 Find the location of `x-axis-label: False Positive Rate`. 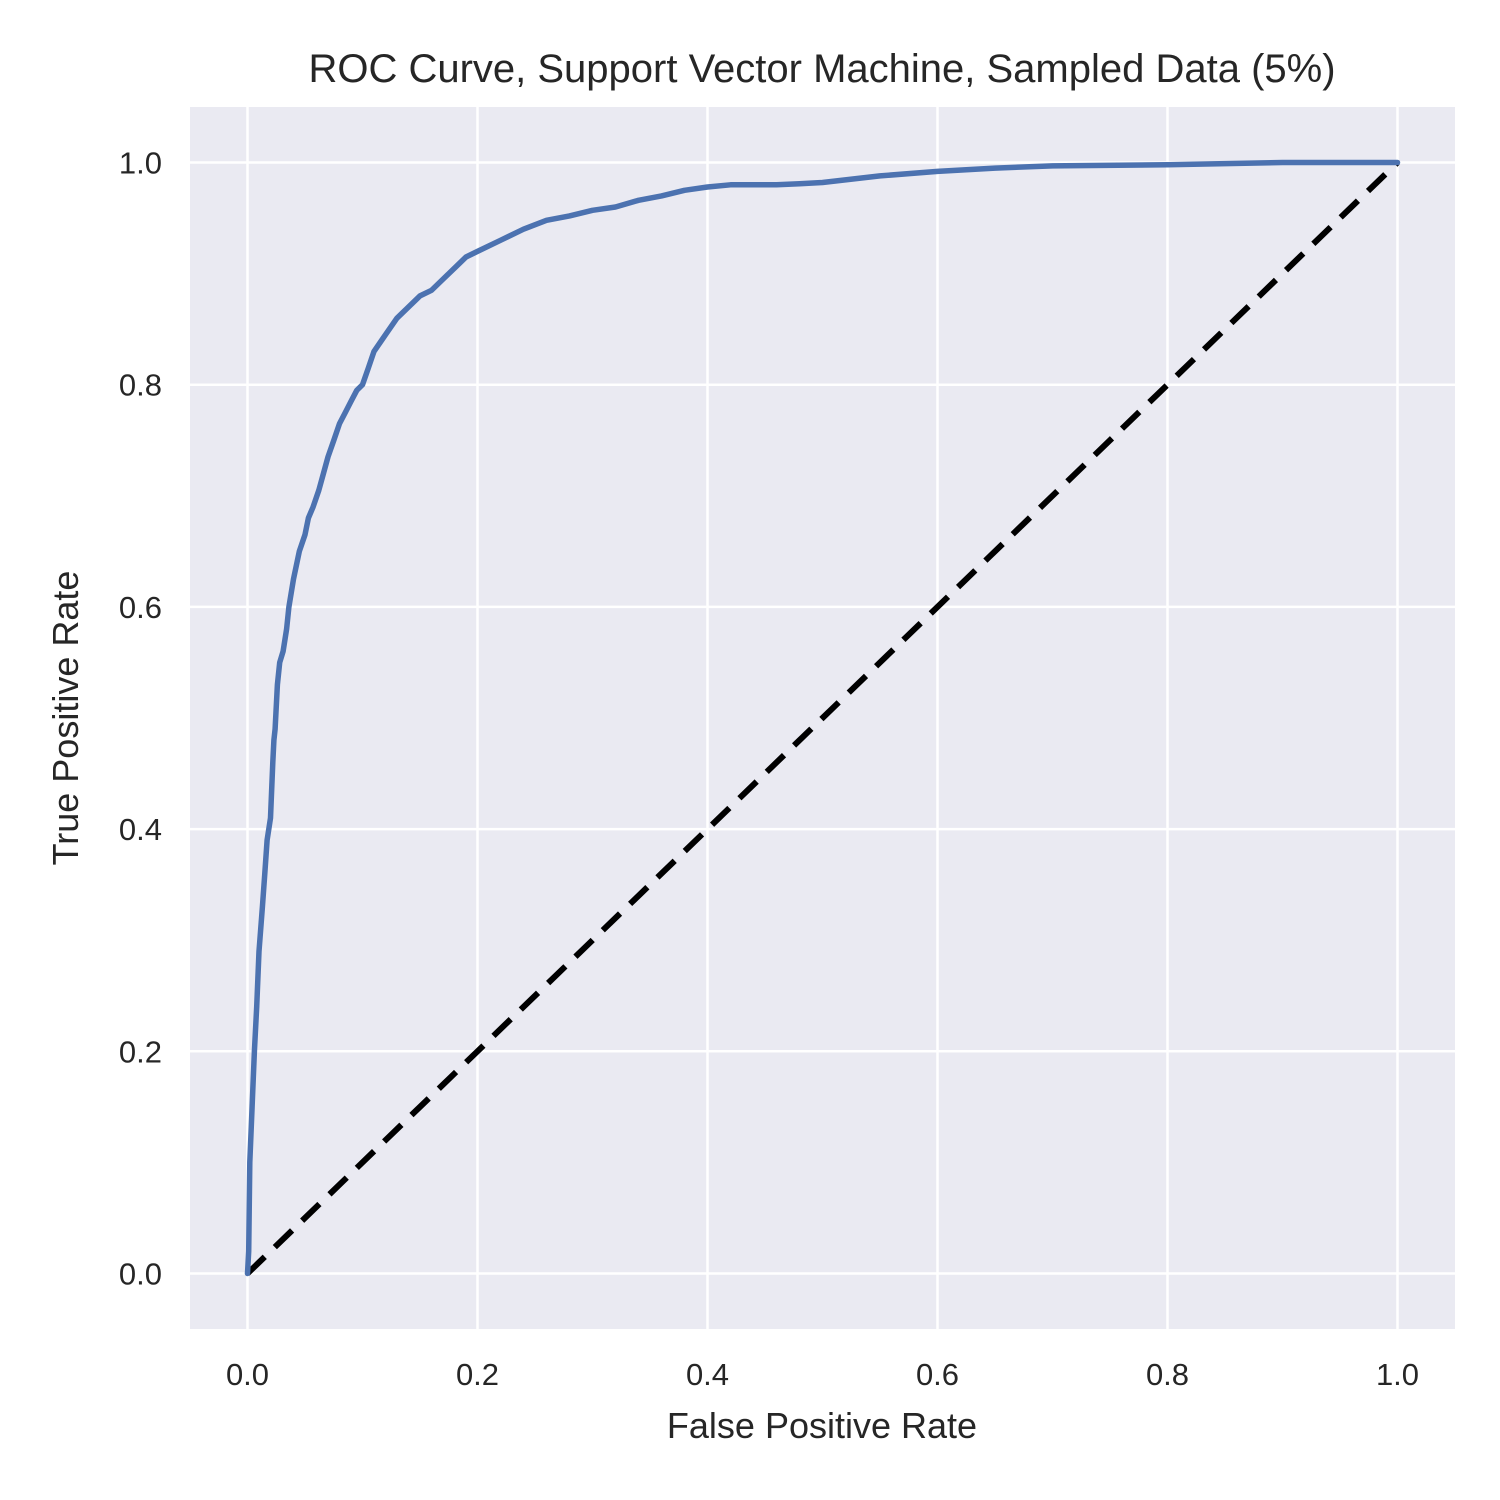

x-axis-label: False Positive Rate is located at coordinates (822, 1425).